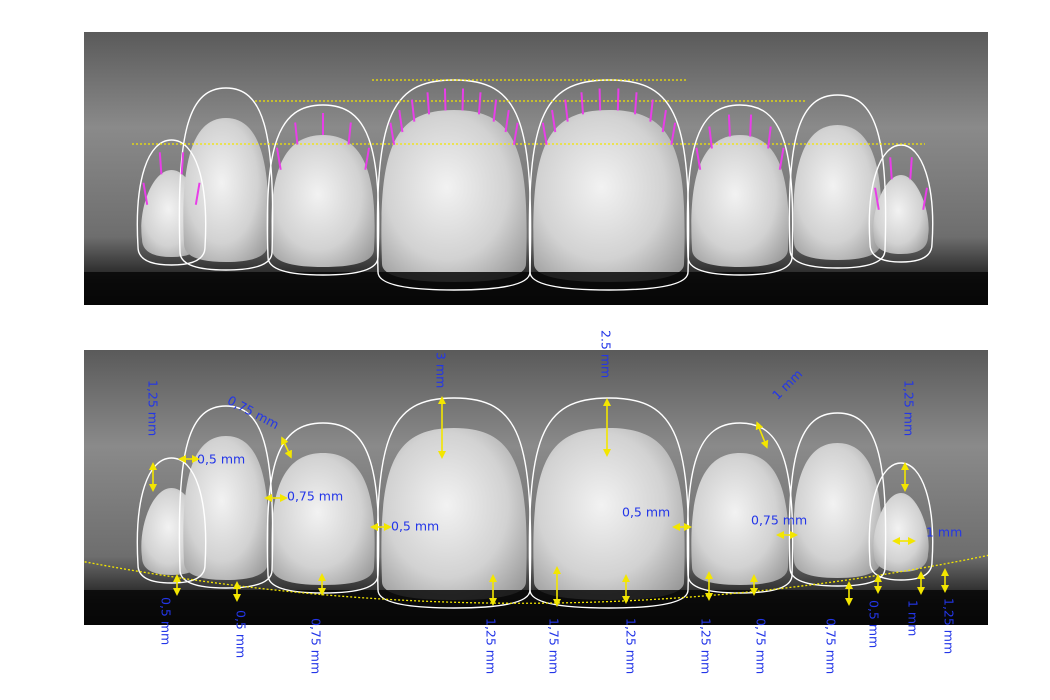 The image size is (1050, 700). I want to click on measurement-label: 1,75 mm, so click(554, 646).